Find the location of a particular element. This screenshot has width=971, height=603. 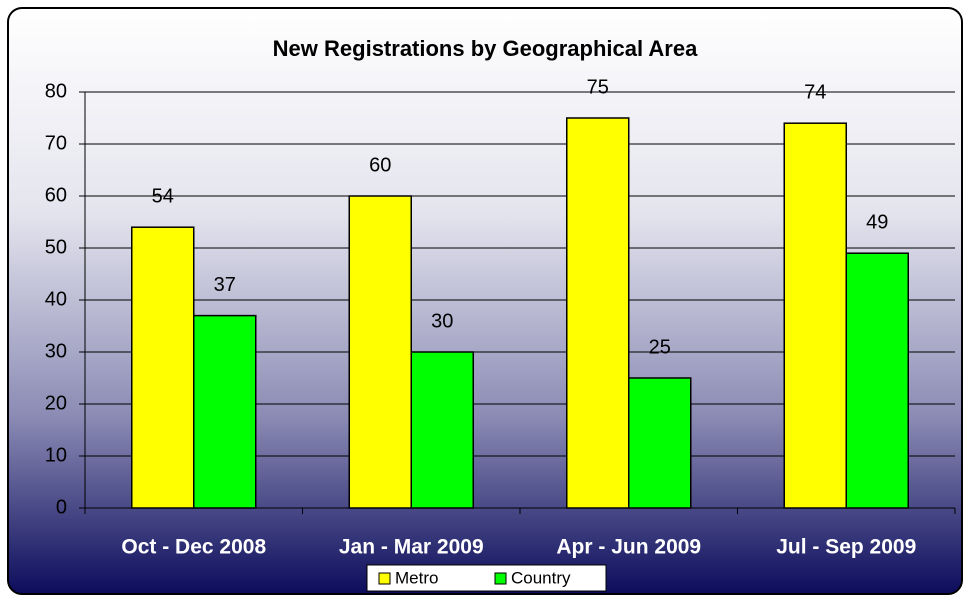

data-label: 37 is located at coordinates (225, 285).